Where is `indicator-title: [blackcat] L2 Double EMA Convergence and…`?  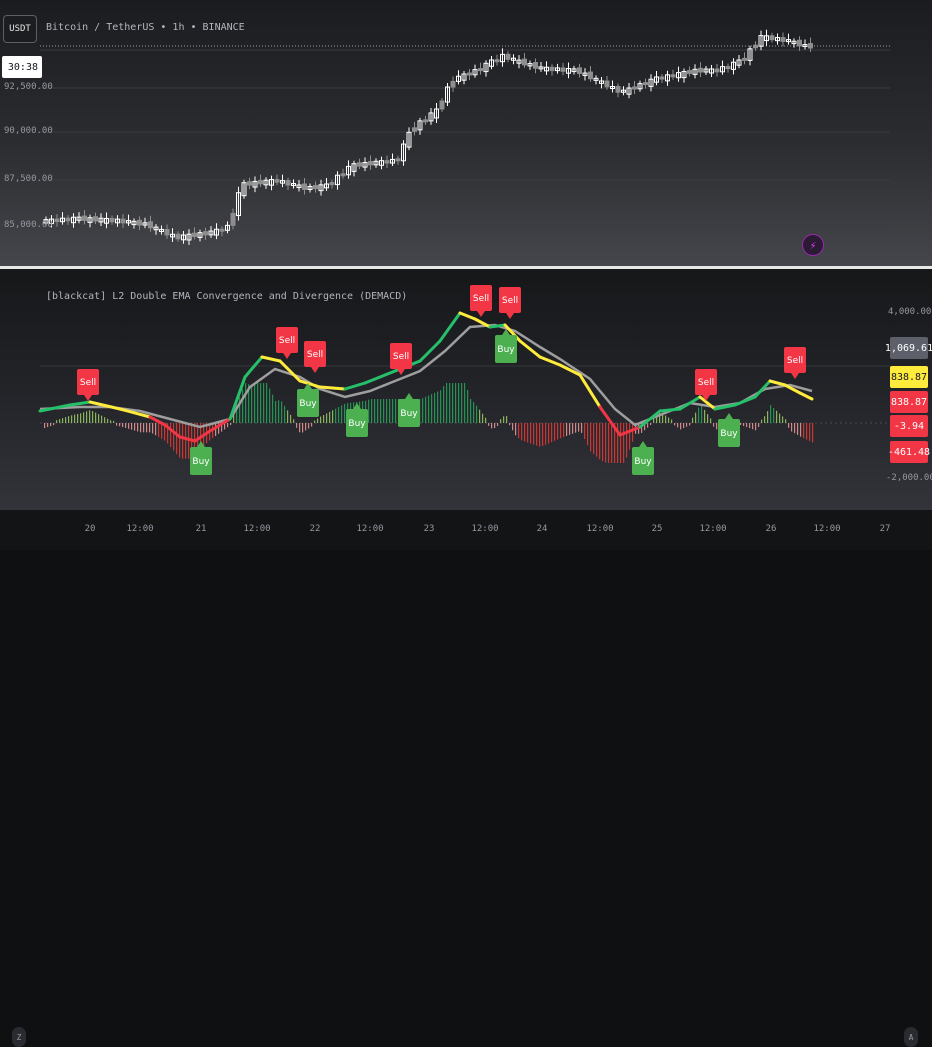
indicator-title: [blackcat] L2 Double EMA Convergence and… is located at coordinates (227, 296).